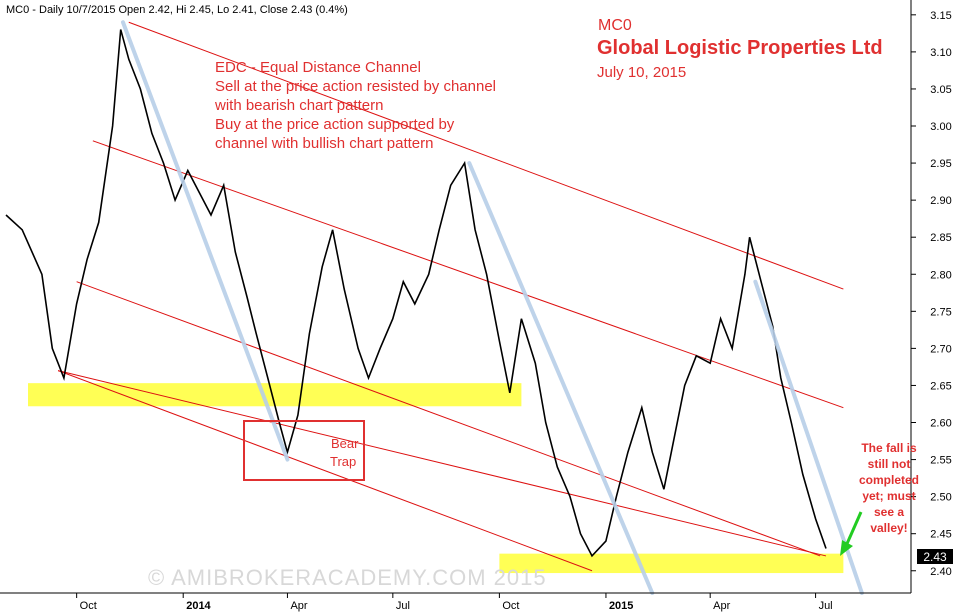  What do you see at coordinates (343, 461) in the screenshot?
I see `bear-trap-label: Trap` at bounding box center [343, 461].